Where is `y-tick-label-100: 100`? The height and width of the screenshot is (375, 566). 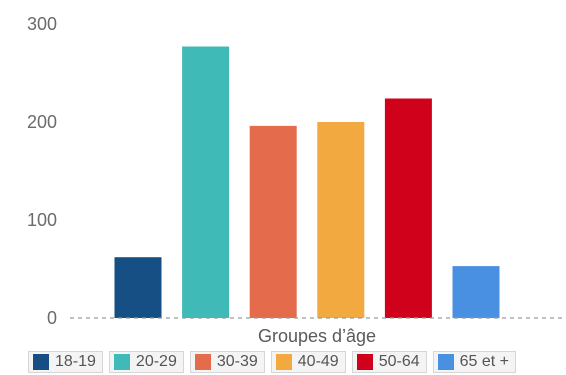
y-tick-label-100: 100 is located at coordinates (42, 220).